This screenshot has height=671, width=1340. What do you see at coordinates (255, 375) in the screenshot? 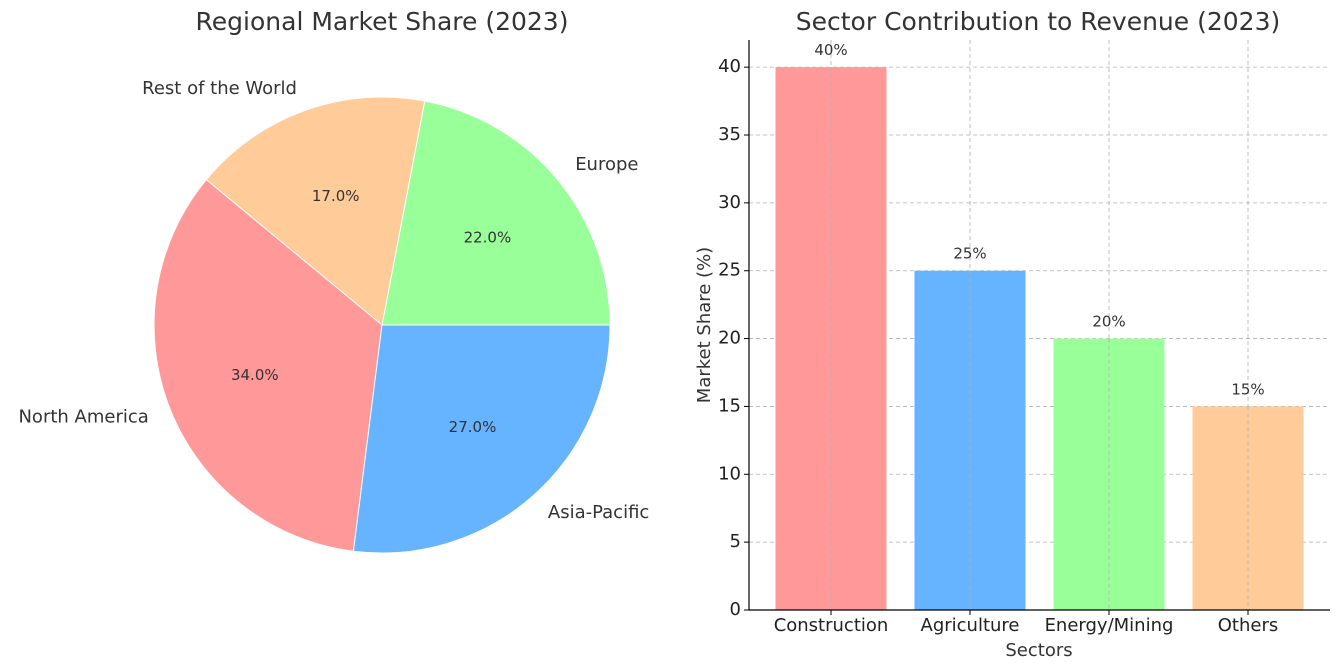
I see `pie-pct-north-america: 34.0%` at bounding box center [255, 375].